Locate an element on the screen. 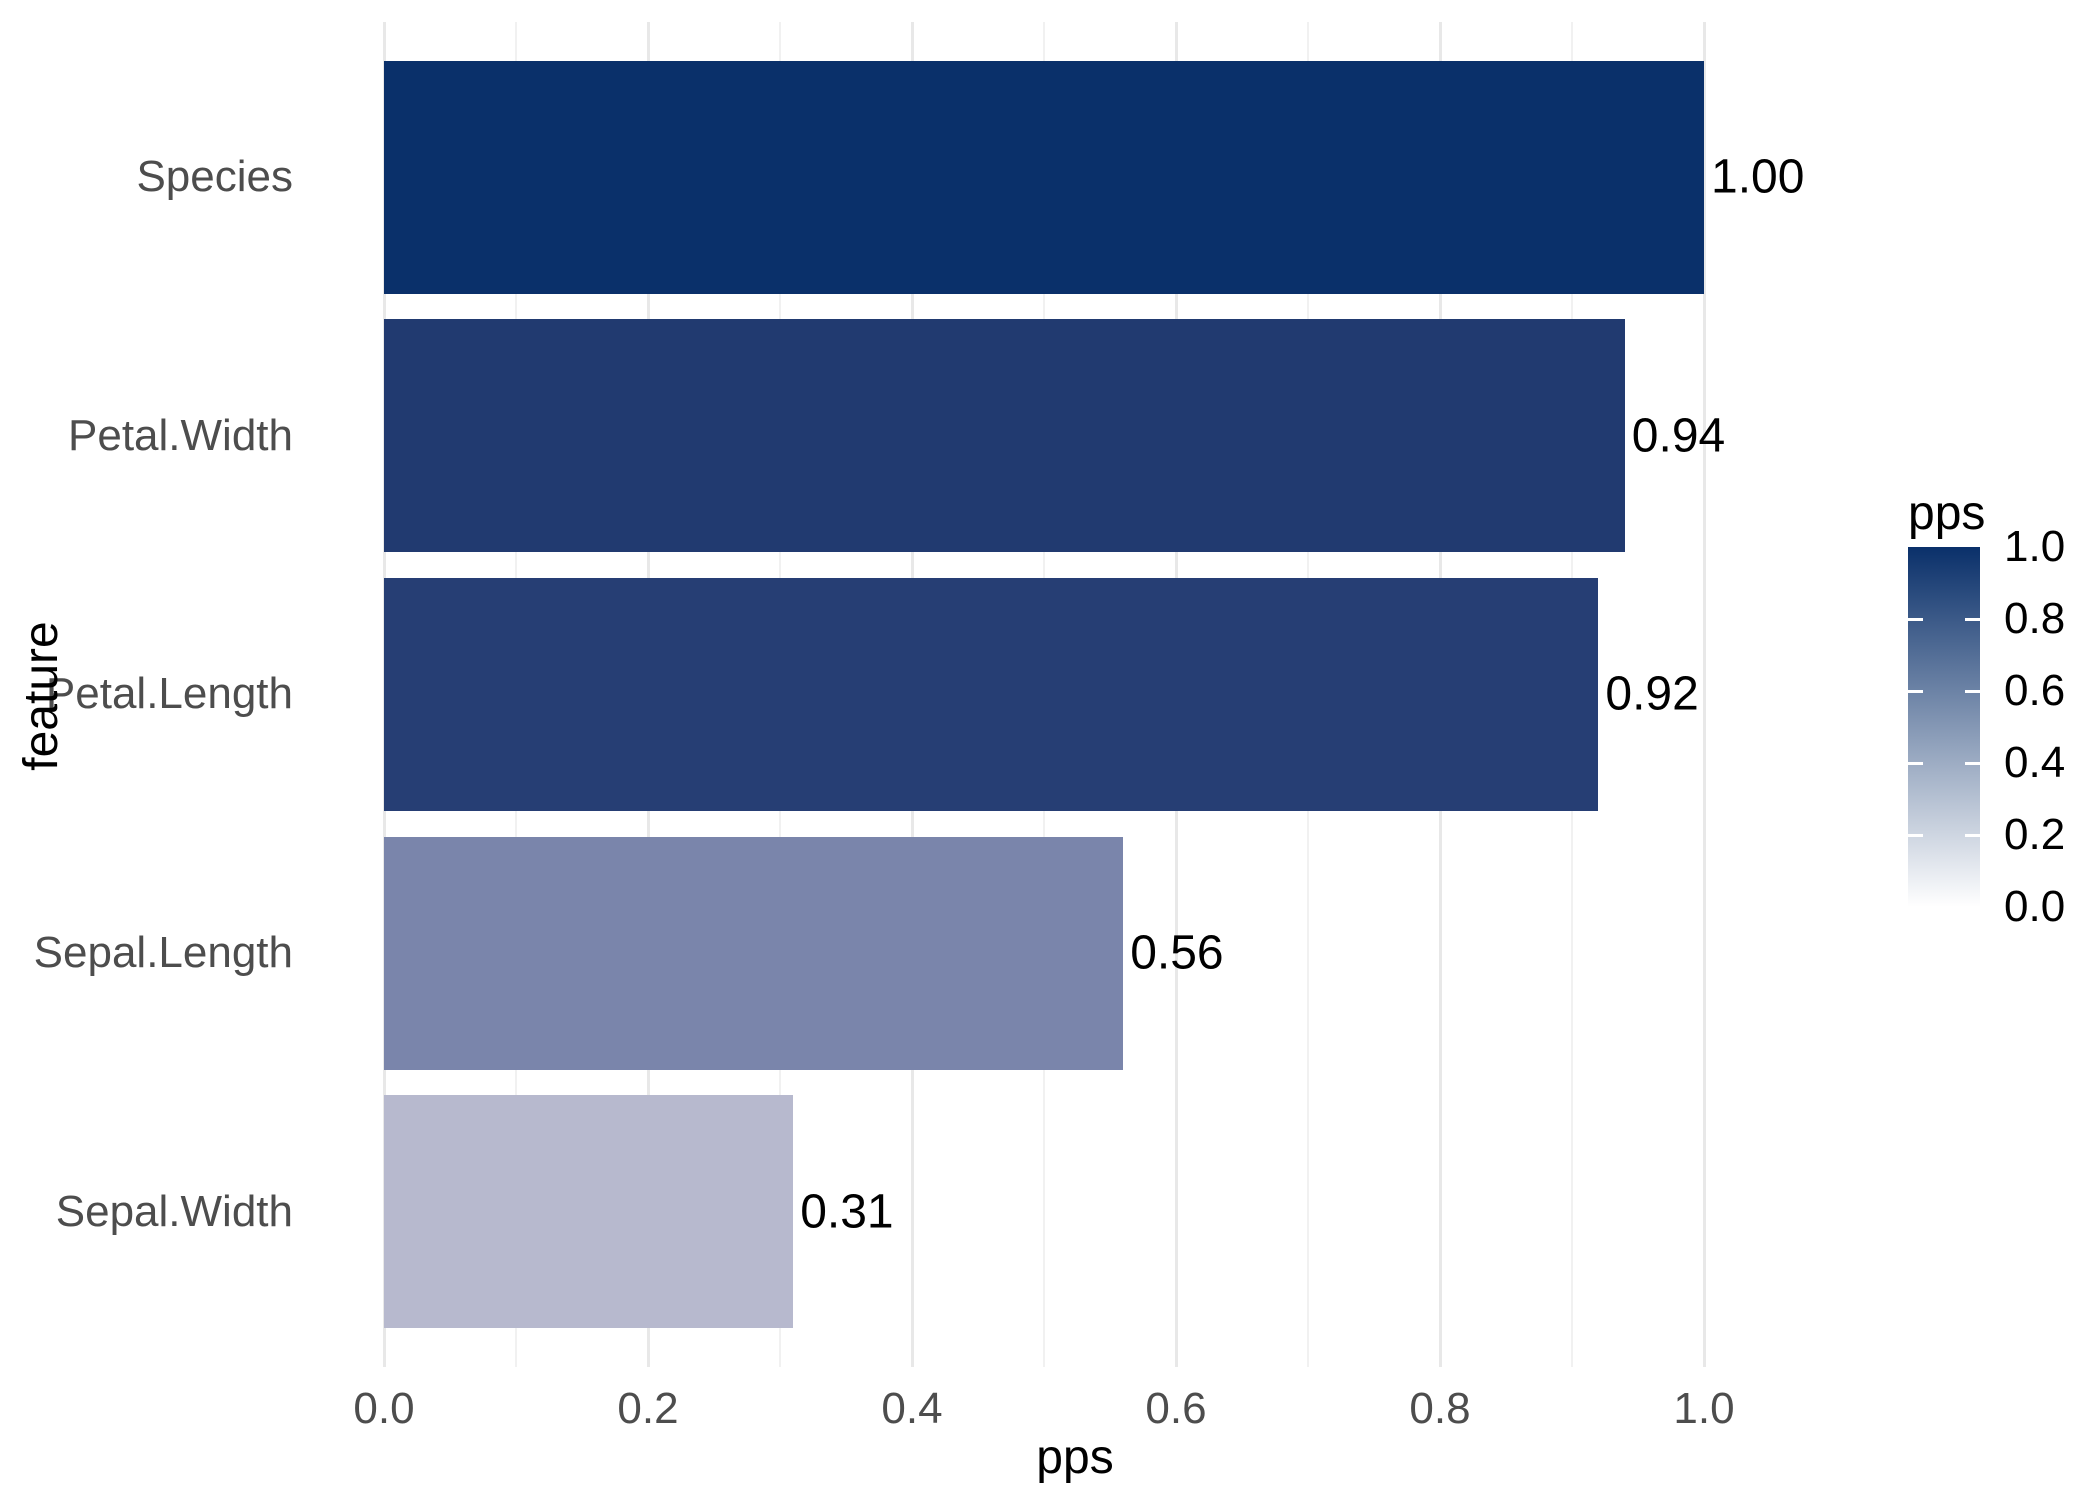 The height and width of the screenshot is (1500, 2100). x-axis-title: pps is located at coordinates (1075, 1457).